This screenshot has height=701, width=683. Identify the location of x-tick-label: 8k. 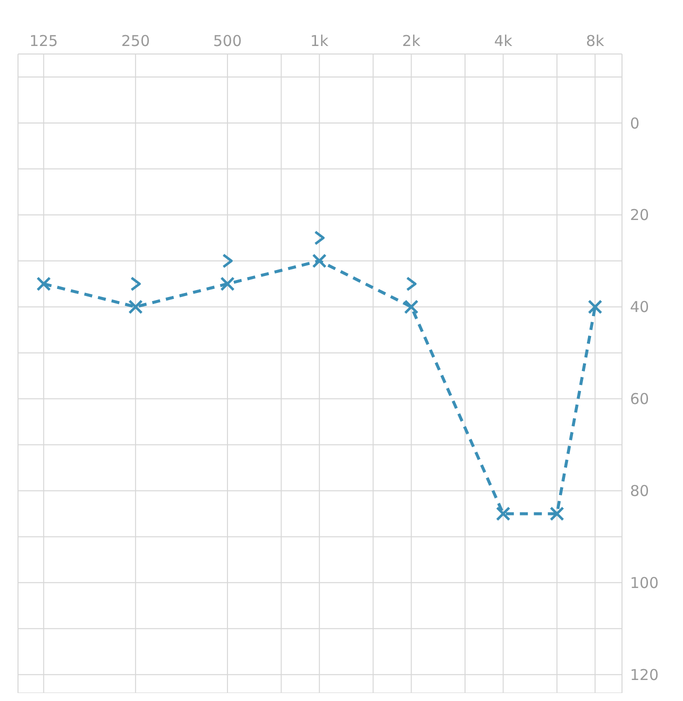
(595, 41).